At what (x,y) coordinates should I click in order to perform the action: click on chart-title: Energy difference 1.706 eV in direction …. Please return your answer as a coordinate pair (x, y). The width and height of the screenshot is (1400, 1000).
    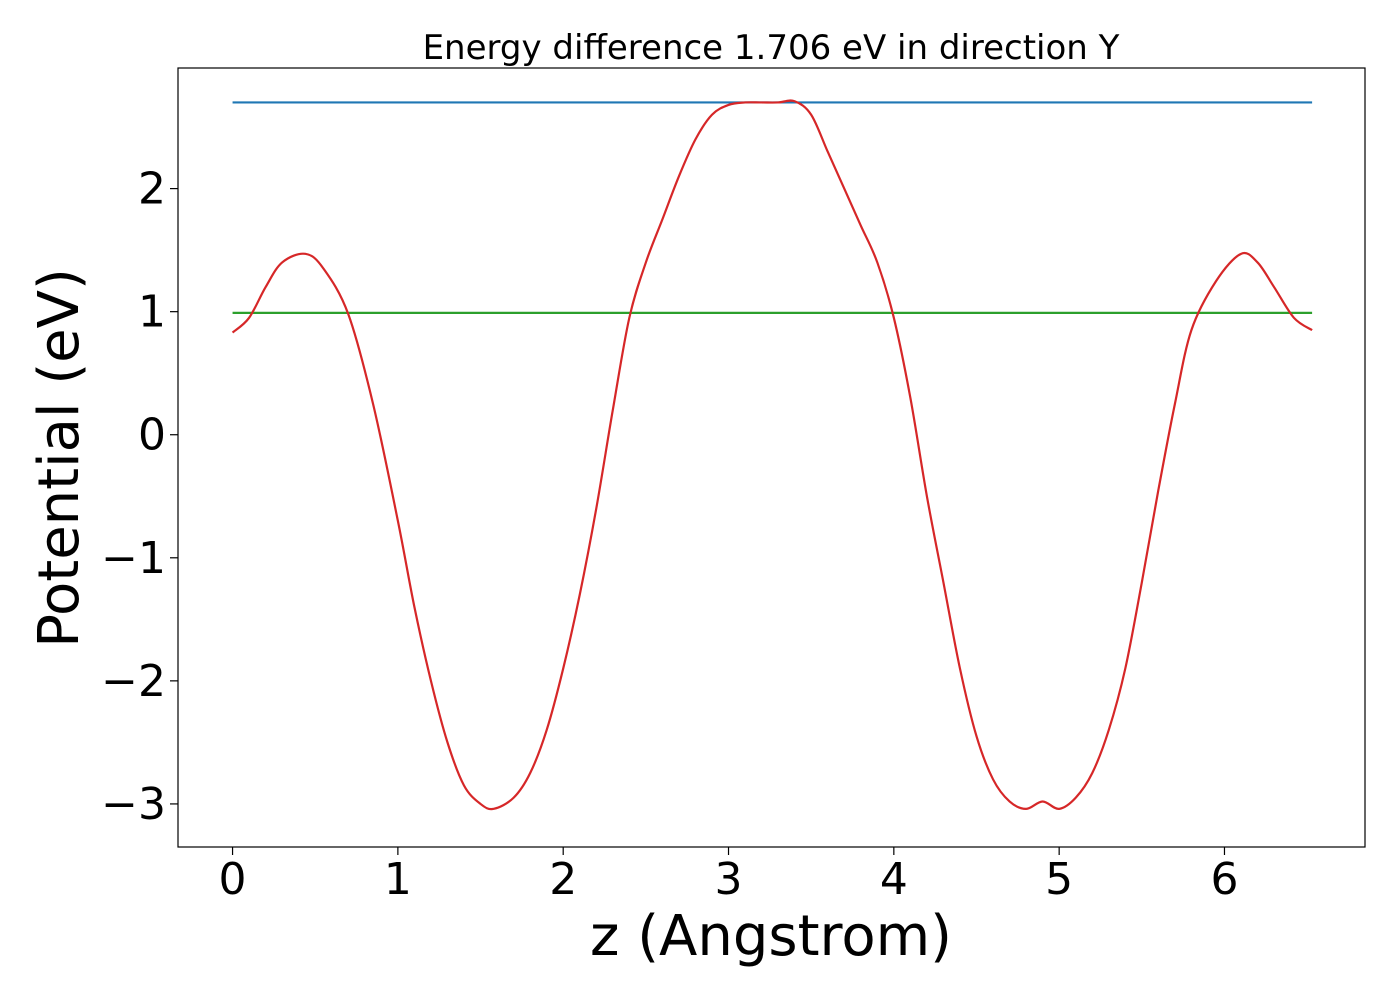
    Looking at the image, I should click on (771, 48).